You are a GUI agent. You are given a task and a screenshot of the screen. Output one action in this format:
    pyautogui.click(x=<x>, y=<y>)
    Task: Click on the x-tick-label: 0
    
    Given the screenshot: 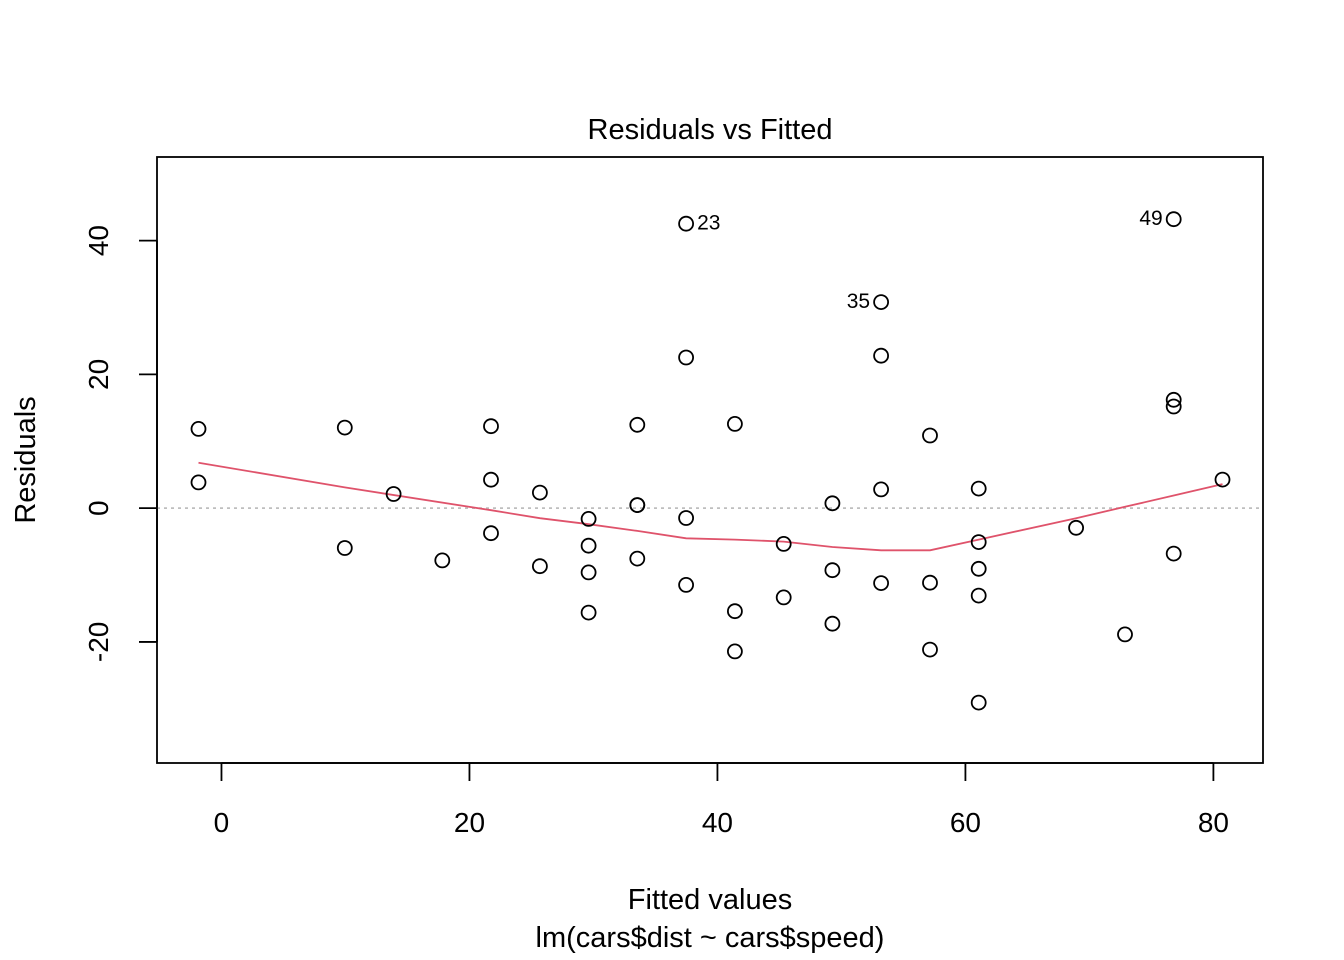 What is the action you would take?
    pyautogui.click(x=222, y=822)
    